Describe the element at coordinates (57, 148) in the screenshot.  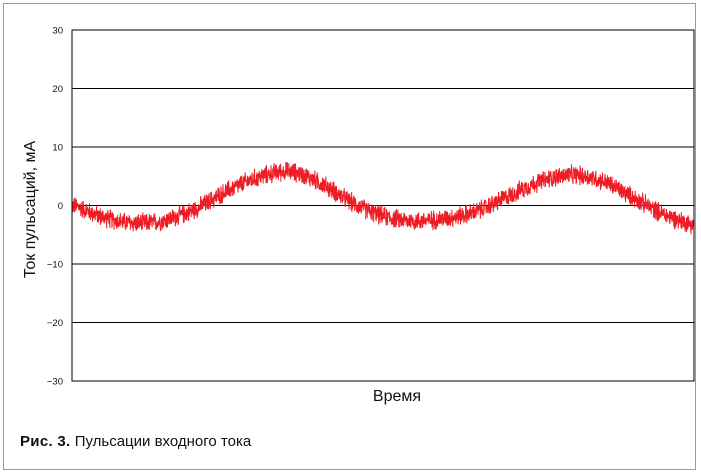
I see `y-tick-label: 10` at that location.